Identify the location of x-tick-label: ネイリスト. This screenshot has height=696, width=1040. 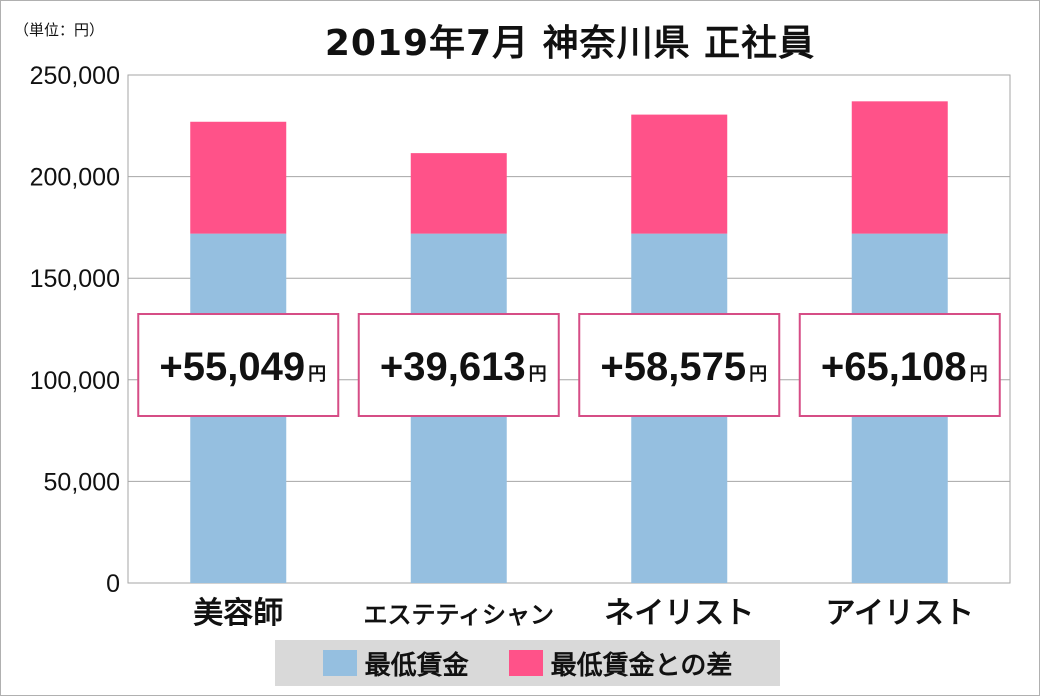
(679, 613).